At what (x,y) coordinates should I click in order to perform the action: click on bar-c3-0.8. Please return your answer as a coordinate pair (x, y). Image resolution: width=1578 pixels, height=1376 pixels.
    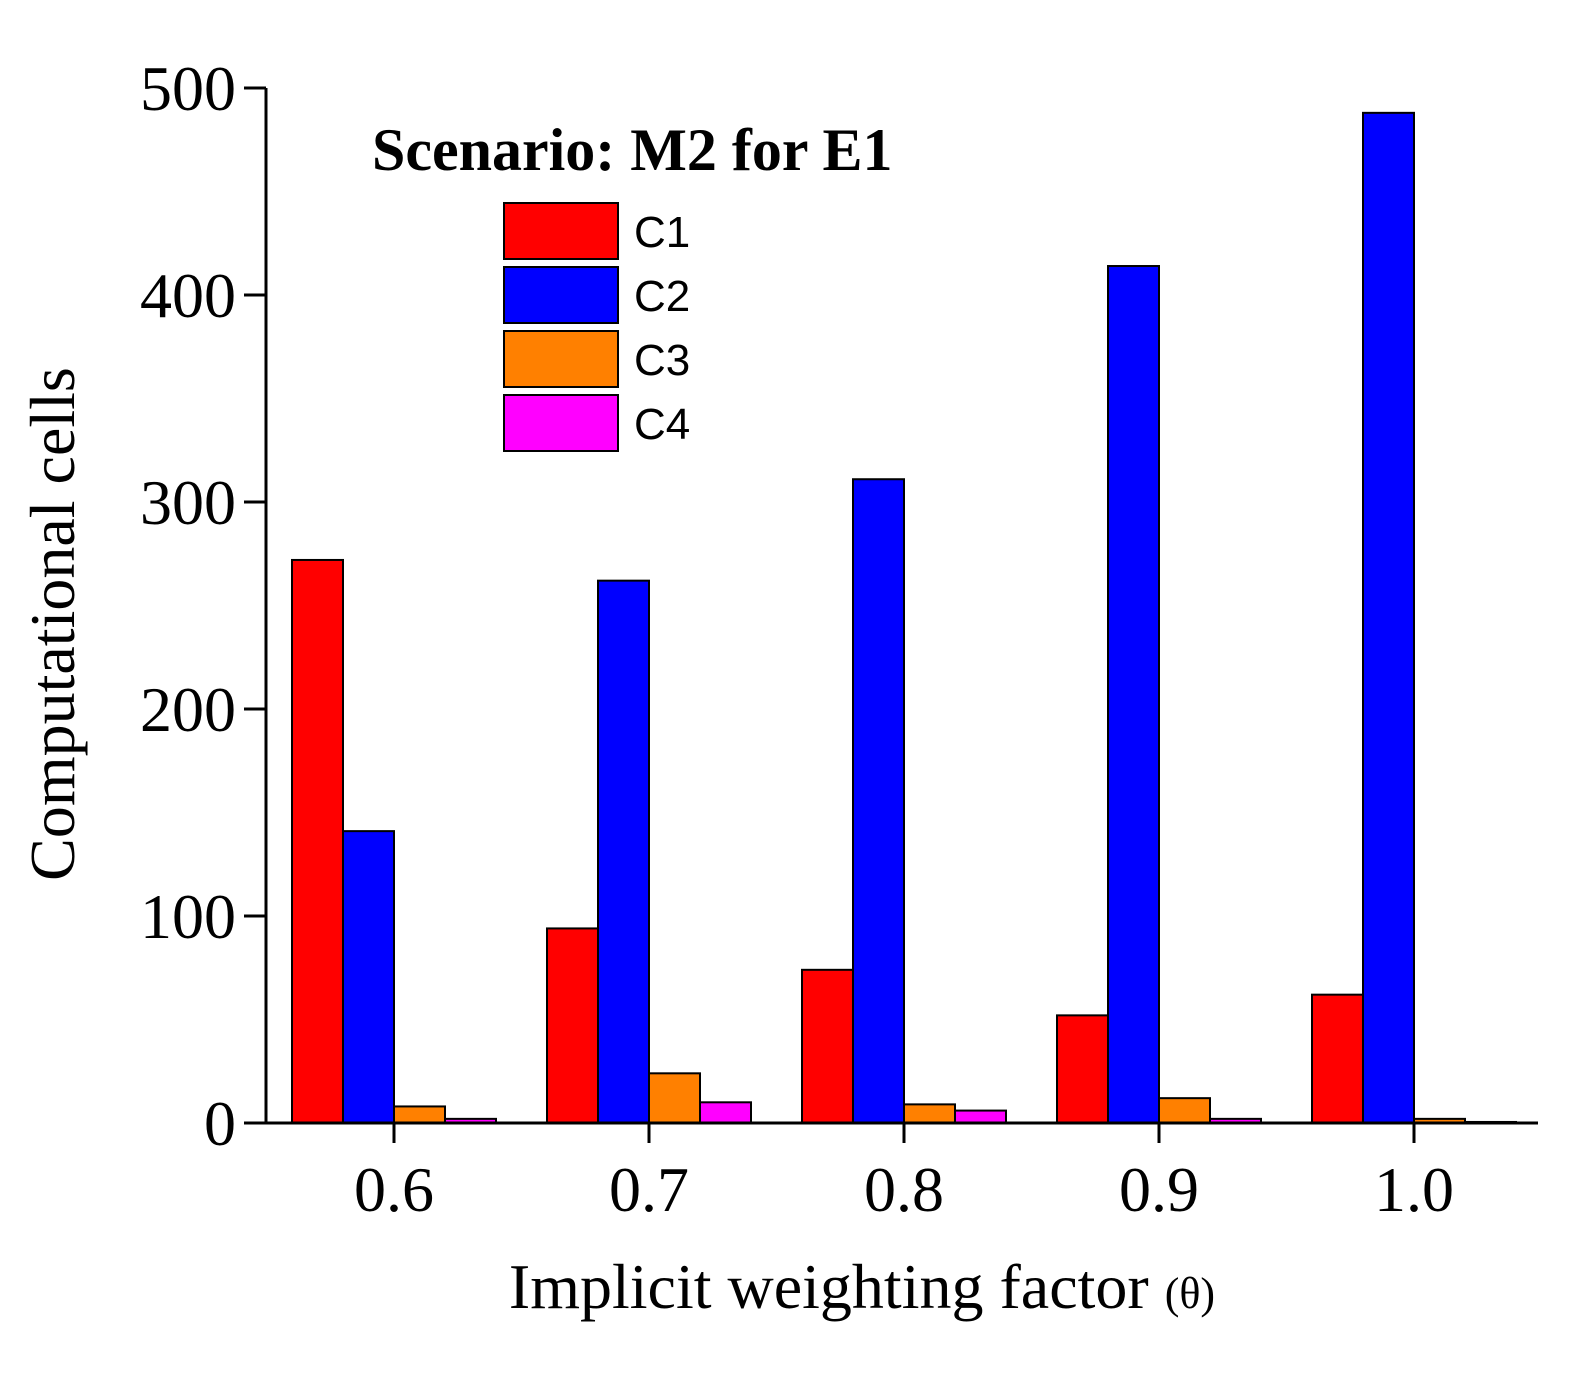
    Looking at the image, I should click on (929, 1113).